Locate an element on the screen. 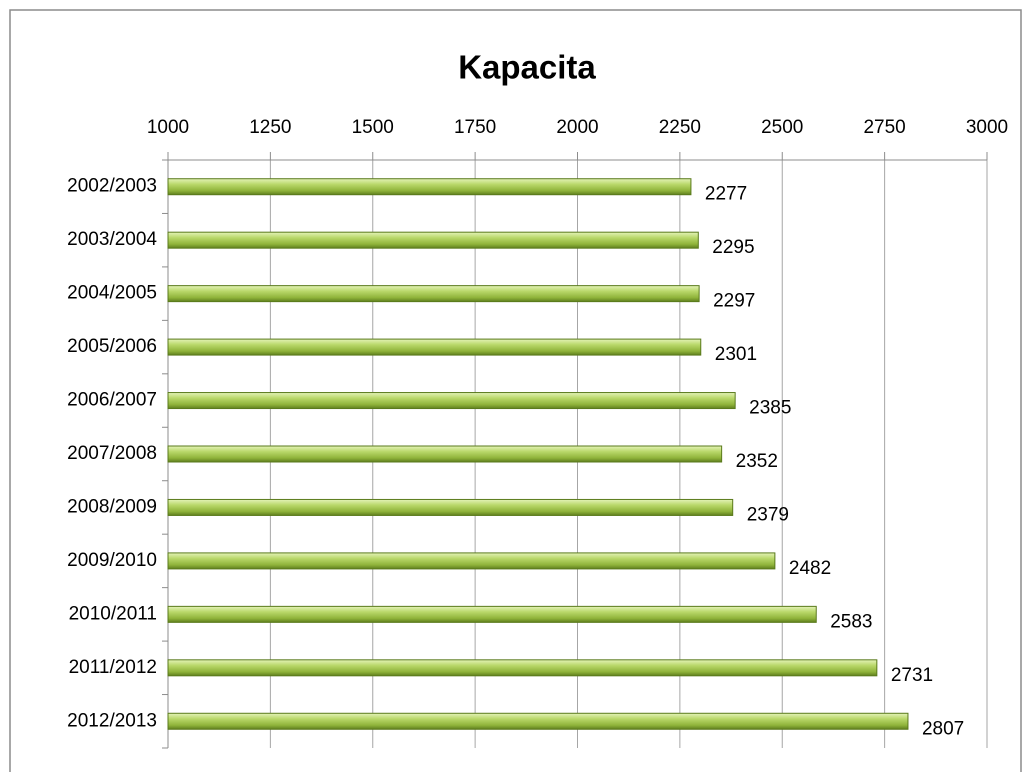  y-tick-label: 2005/2006 is located at coordinates (112, 346).